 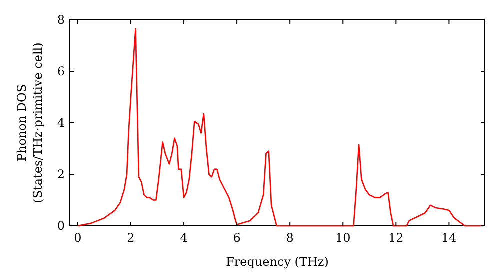 I want to click on y-tick-label: 0, so click(x=61, y=226).